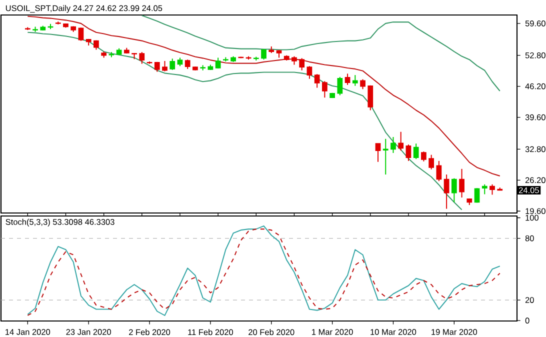  I want to click on y-tick-label: 19.60, so click(536, 211).